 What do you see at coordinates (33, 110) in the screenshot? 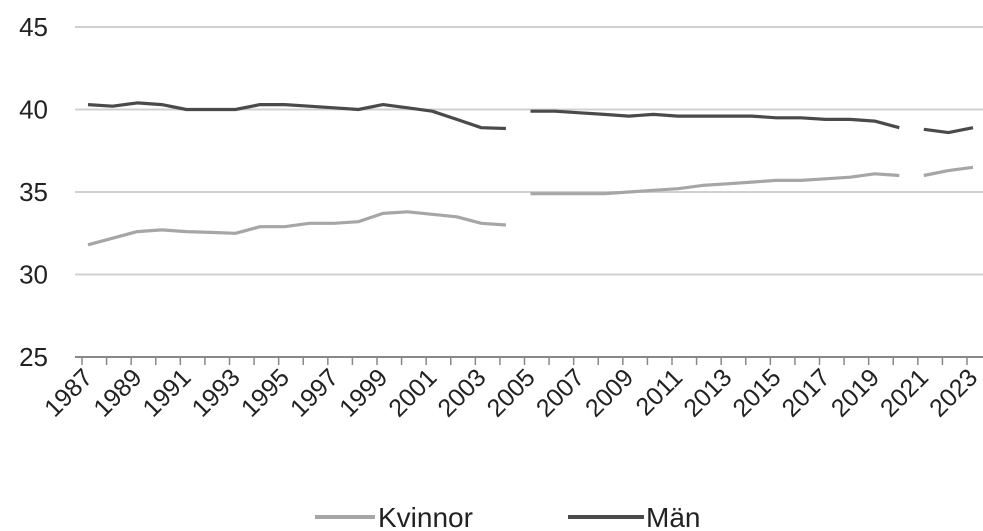
I see `y-tick-label: 40` at bounding box center [33, 110].